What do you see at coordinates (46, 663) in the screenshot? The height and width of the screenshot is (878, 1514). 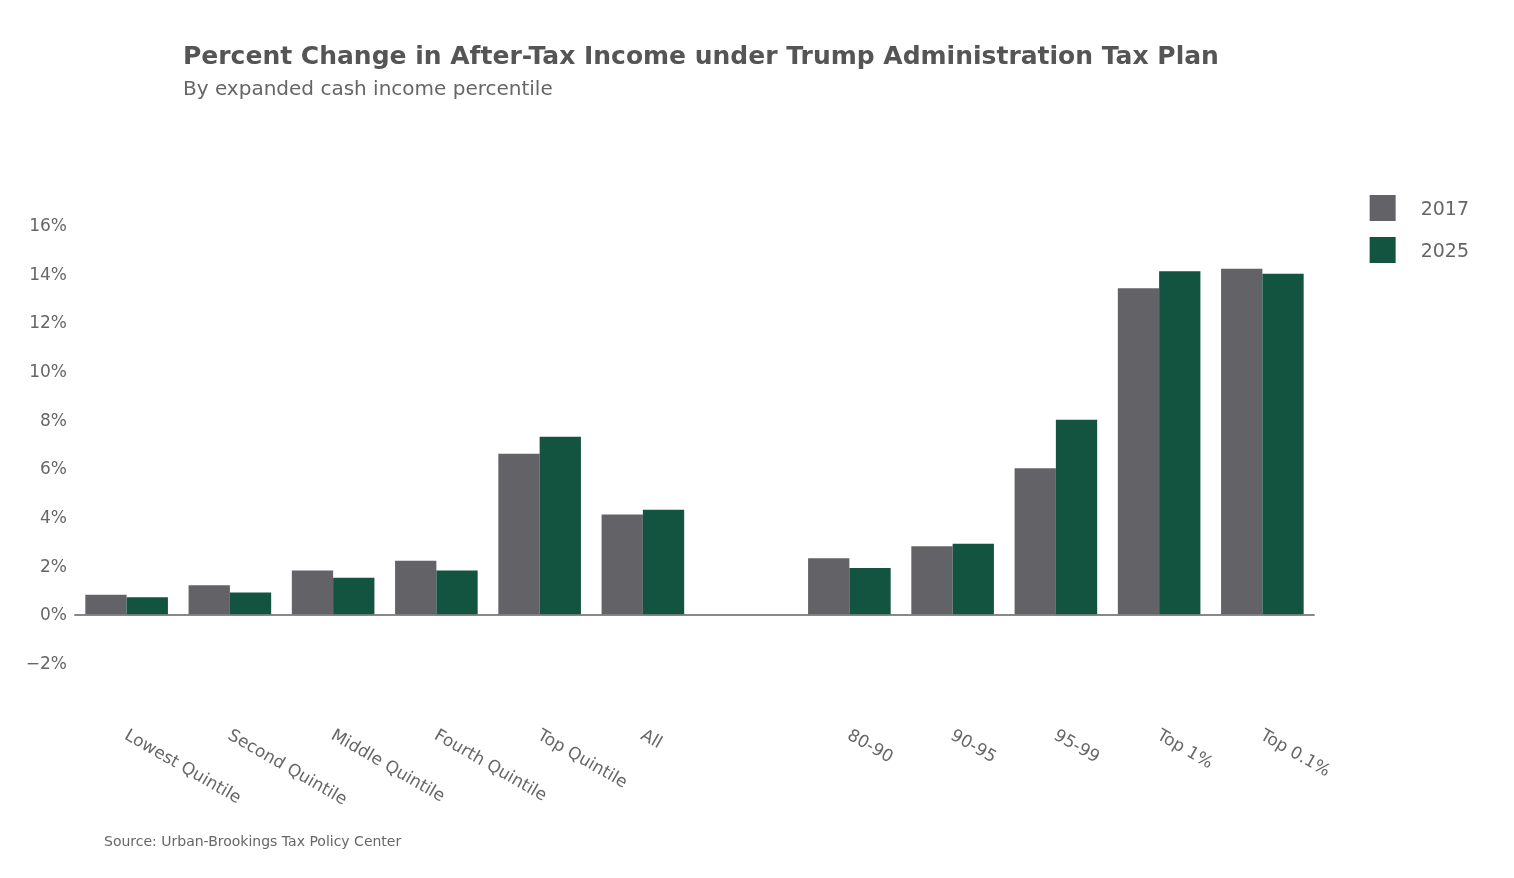 I see `y-tick-label: −2%` at bounding box center [46, 663].